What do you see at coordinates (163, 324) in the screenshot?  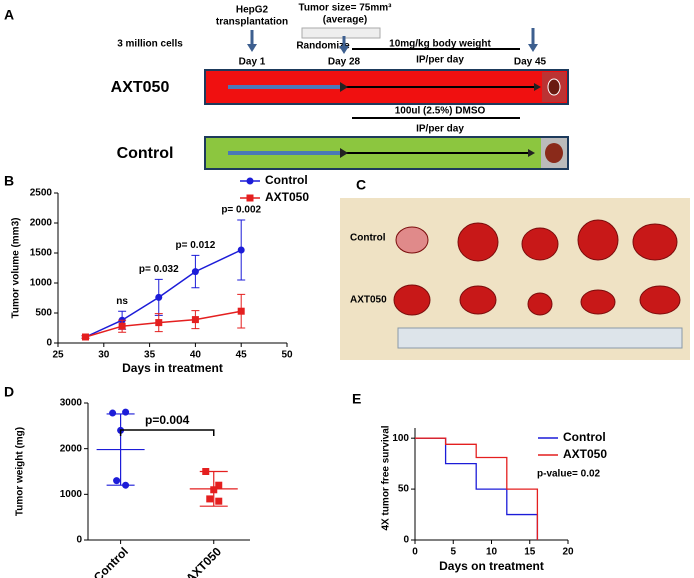 I see `series-line` at bounding box center [163, 324].